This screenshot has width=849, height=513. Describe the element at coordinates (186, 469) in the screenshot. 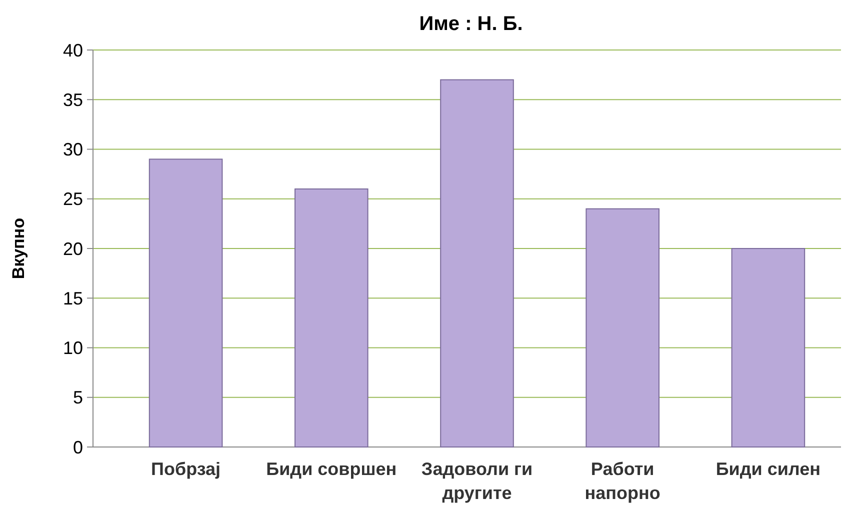

I see `x-tick-label: Побрзај` at that location.